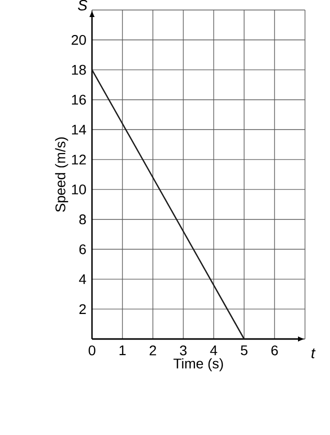 The height and width of the screenshot is (435, 330). What do you see at coordinates (314, 353) in the screenshot?
I see `text: t` at bounding box center [314, 353].